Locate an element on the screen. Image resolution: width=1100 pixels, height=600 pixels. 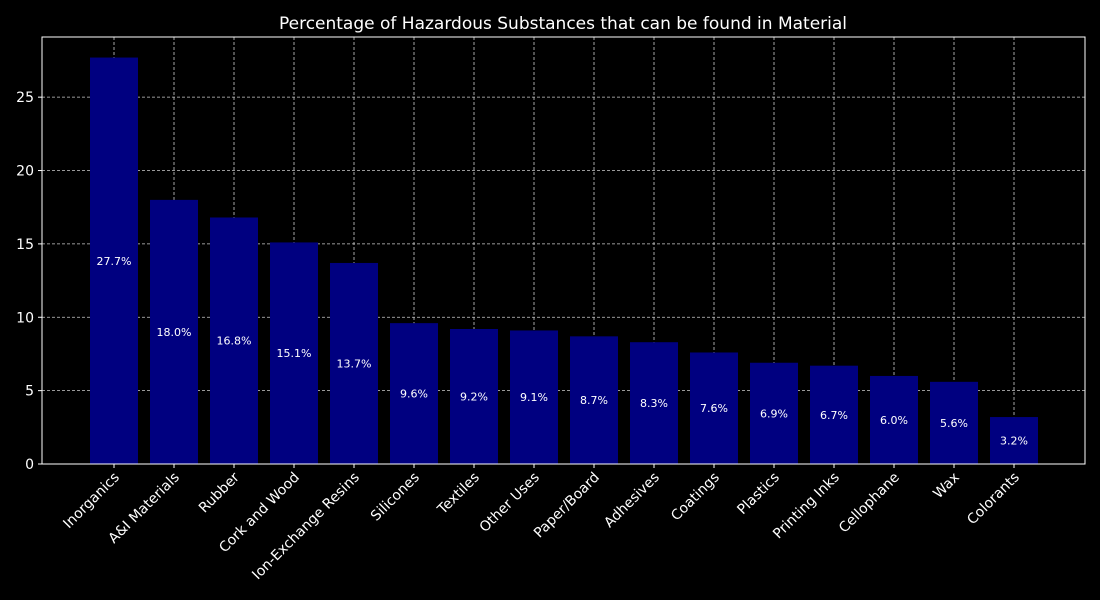
x-tick-label: Plastics is located at coordinates (758, 494).